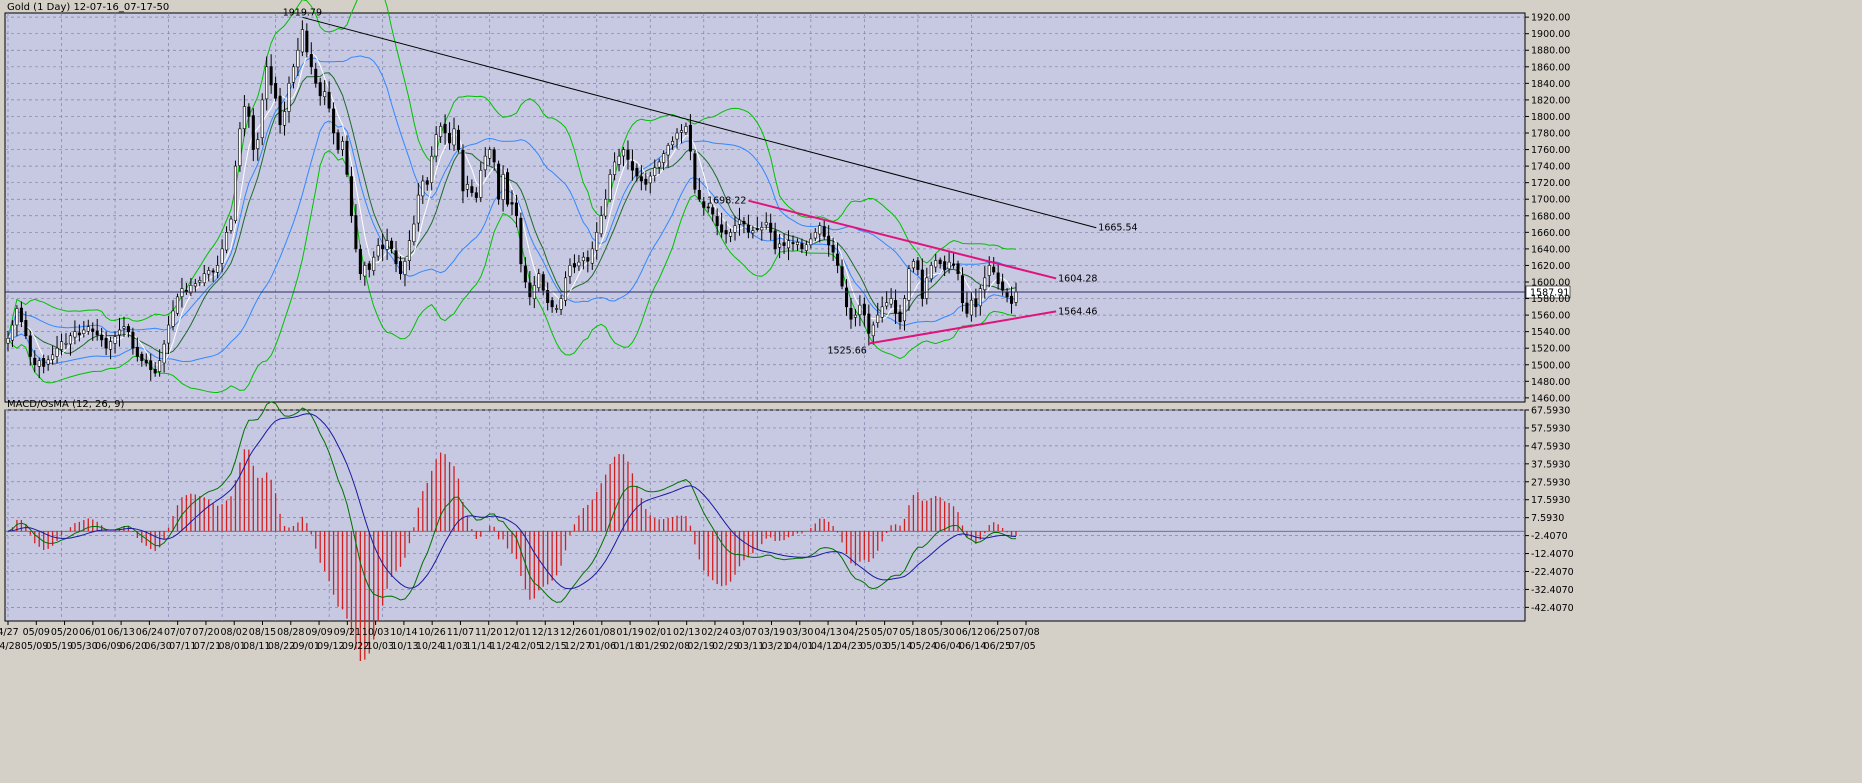  I want to click on time-tick-label: 04/12, so click(824, 646).